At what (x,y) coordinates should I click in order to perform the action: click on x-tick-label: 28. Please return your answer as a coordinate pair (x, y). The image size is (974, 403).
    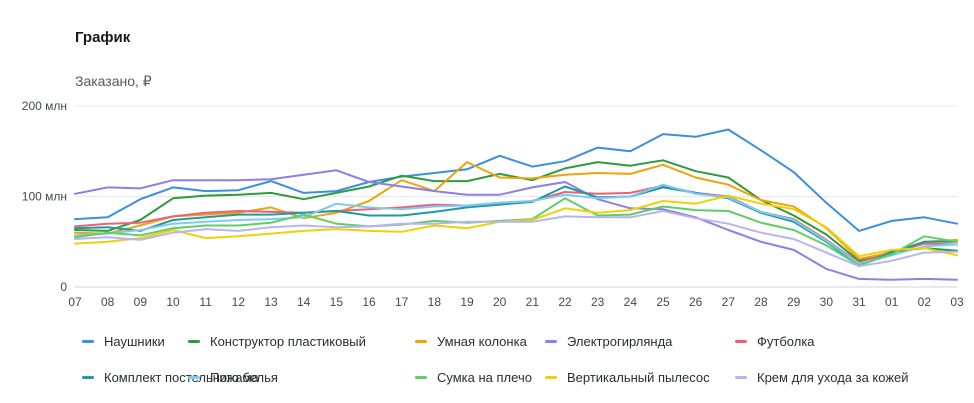
    Looking at the image, I should click on (761, 302).